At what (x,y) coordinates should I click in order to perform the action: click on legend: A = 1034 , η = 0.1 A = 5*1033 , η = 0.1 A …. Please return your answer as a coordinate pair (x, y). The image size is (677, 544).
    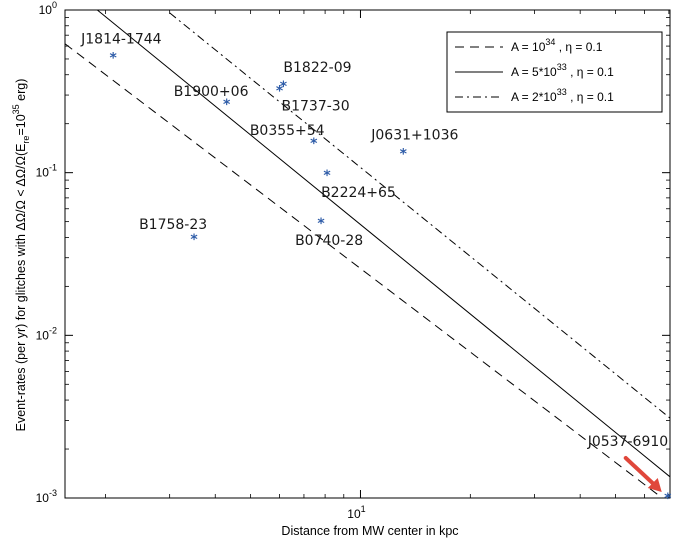
    Looking at the image, I should click on (554, 72).